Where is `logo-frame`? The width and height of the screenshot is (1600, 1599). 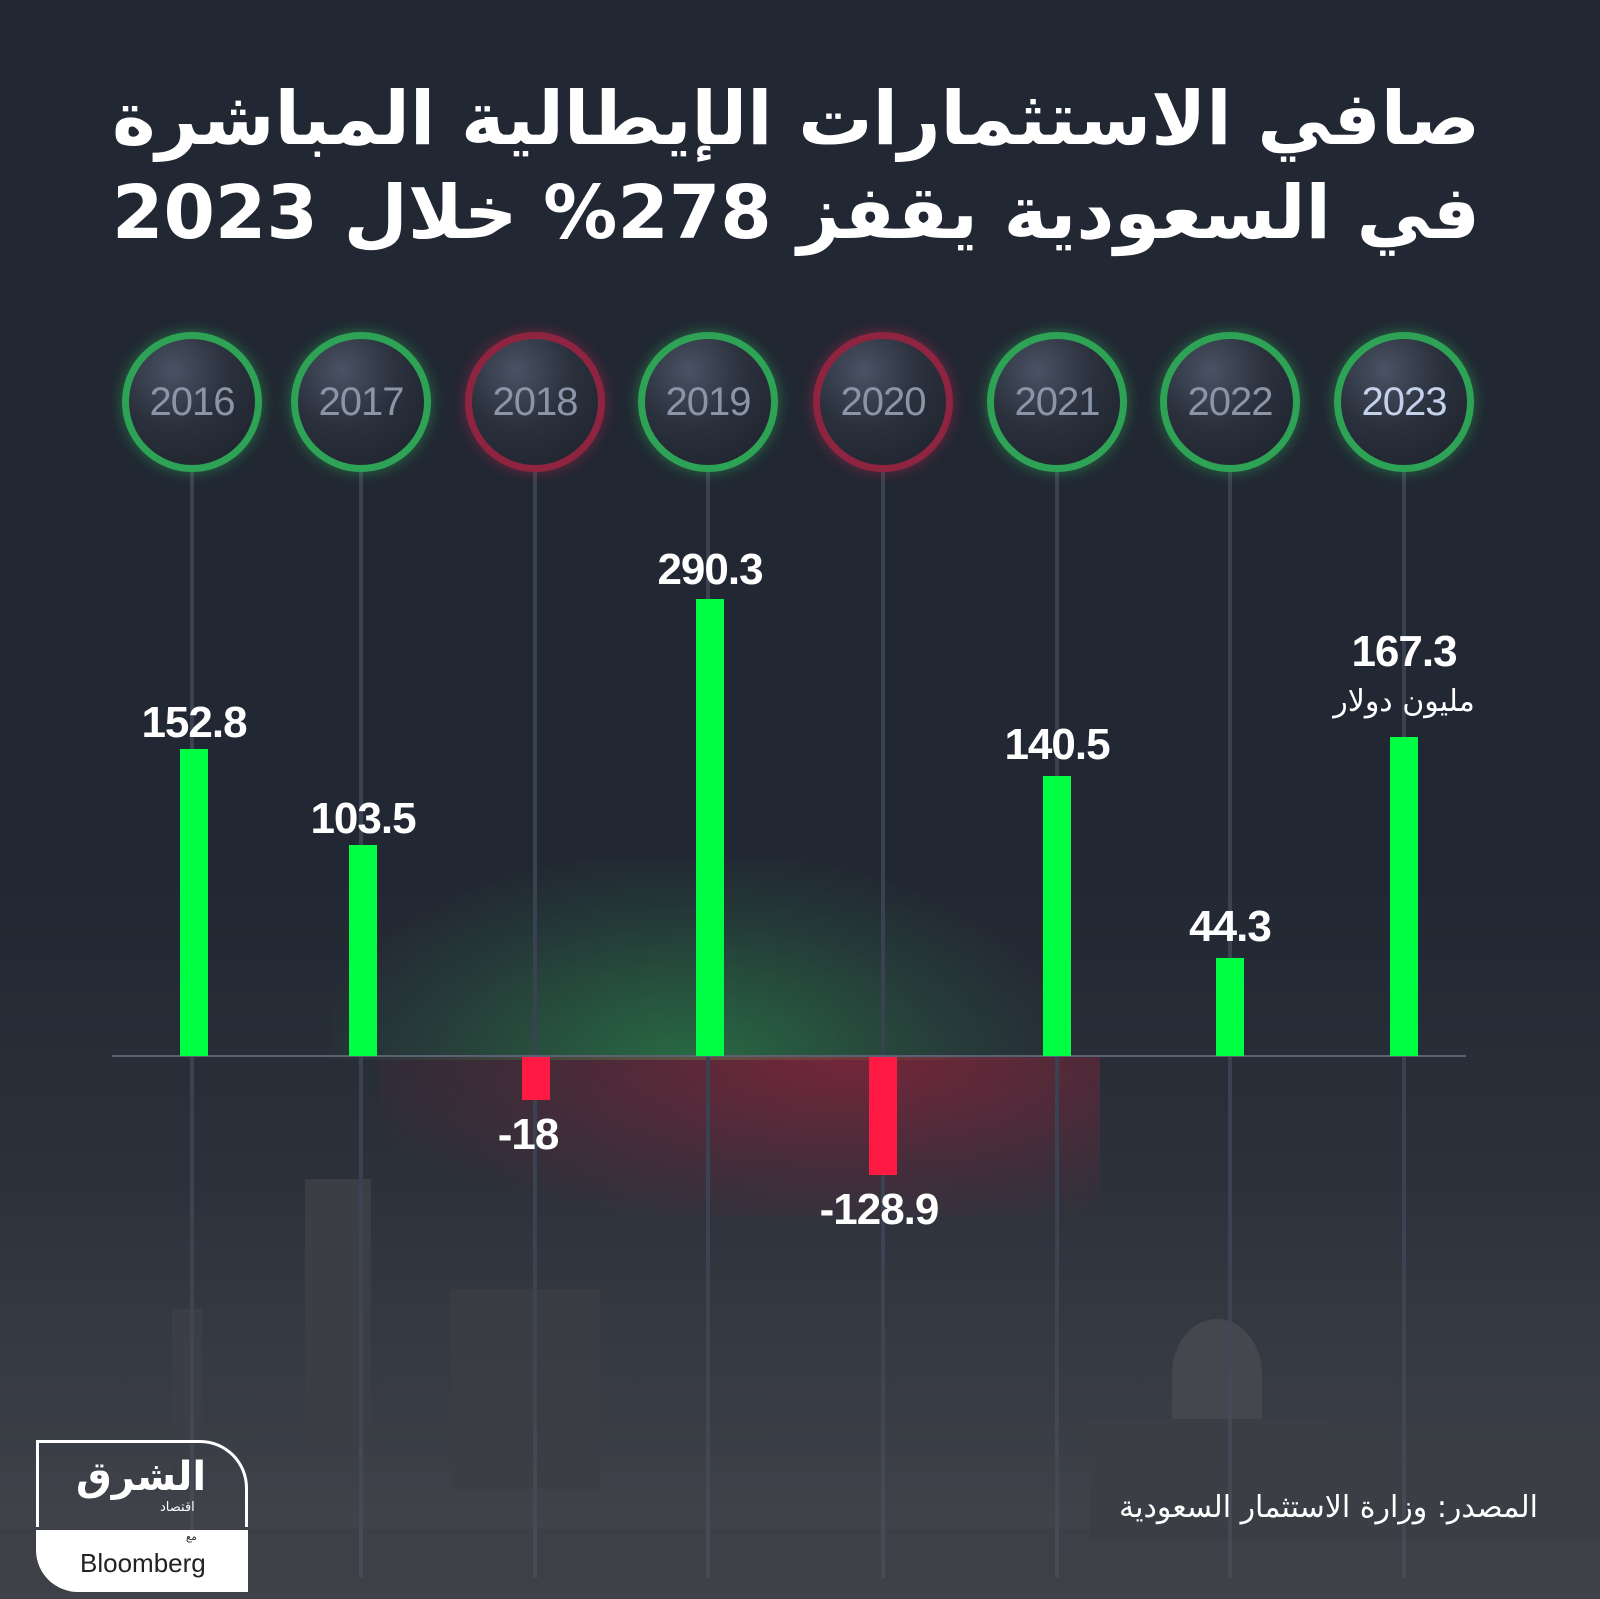
logo-frame is located at coordinates (142, 1483).